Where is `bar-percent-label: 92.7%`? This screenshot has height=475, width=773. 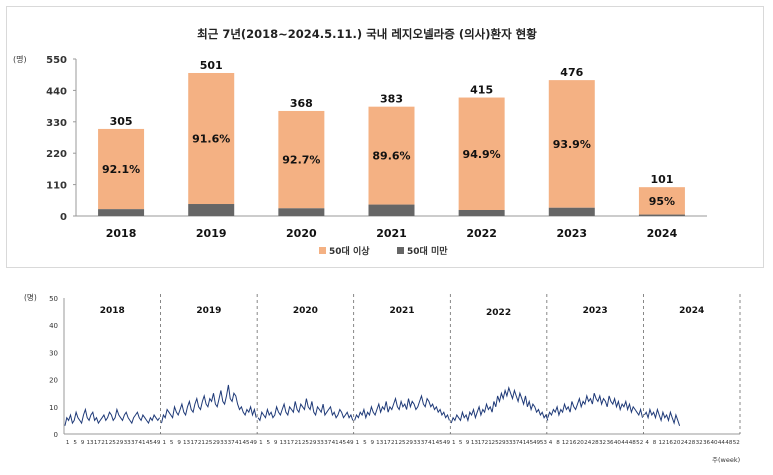
bar-percent-label: 92.7% is located at coordinates (301, 160).